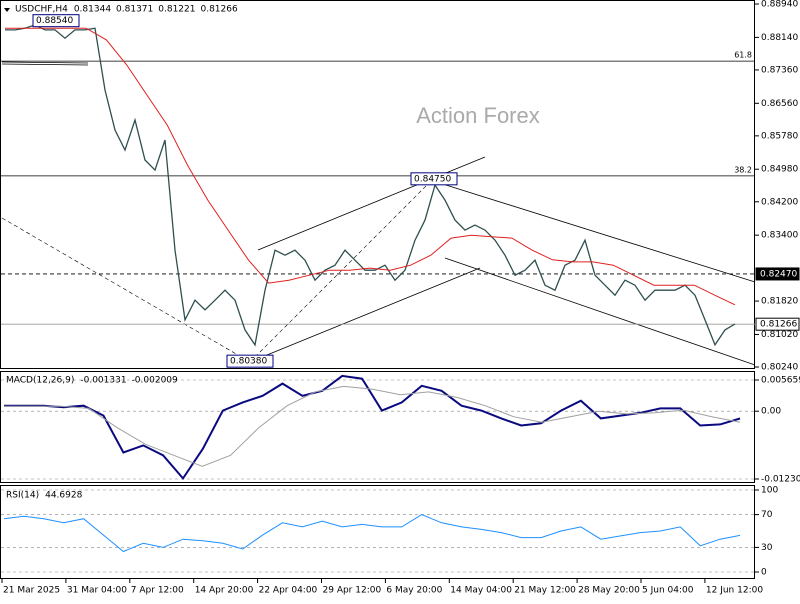 The width and height of the screenshot is (800, 604). I want to click on y-tick-label: 0.87360, so click(779, 70).